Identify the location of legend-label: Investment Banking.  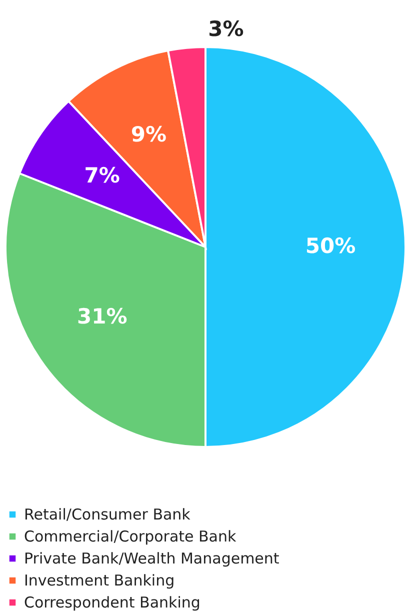
(99, 581).